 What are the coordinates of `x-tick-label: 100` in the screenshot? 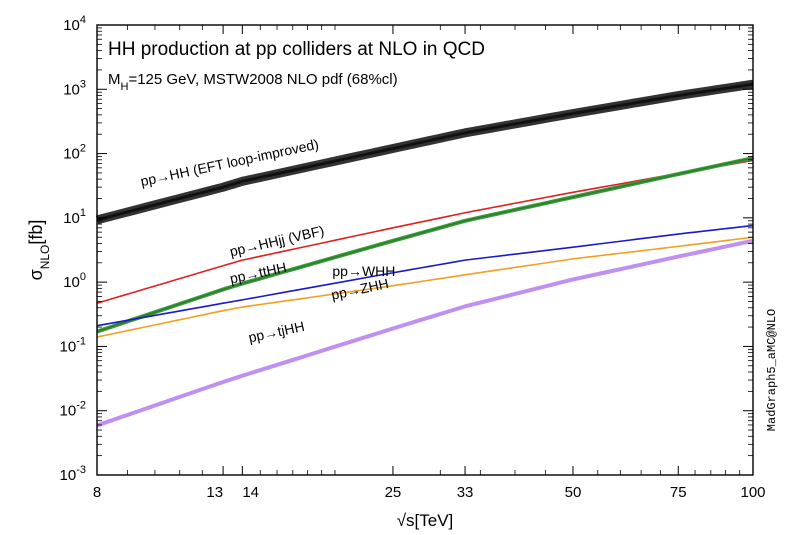 It's located at (752, 492).